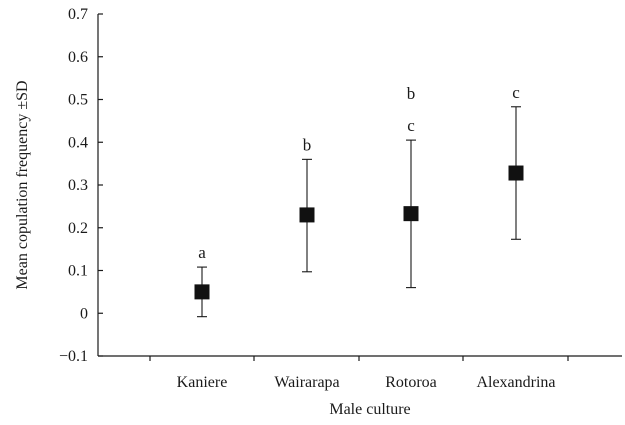 Image resolution: width=625 pixels, height=425 pixels. Describe the element at coordinates (73, 356) in the screenshot. I see `y-tick-label: −0.1` at that location.